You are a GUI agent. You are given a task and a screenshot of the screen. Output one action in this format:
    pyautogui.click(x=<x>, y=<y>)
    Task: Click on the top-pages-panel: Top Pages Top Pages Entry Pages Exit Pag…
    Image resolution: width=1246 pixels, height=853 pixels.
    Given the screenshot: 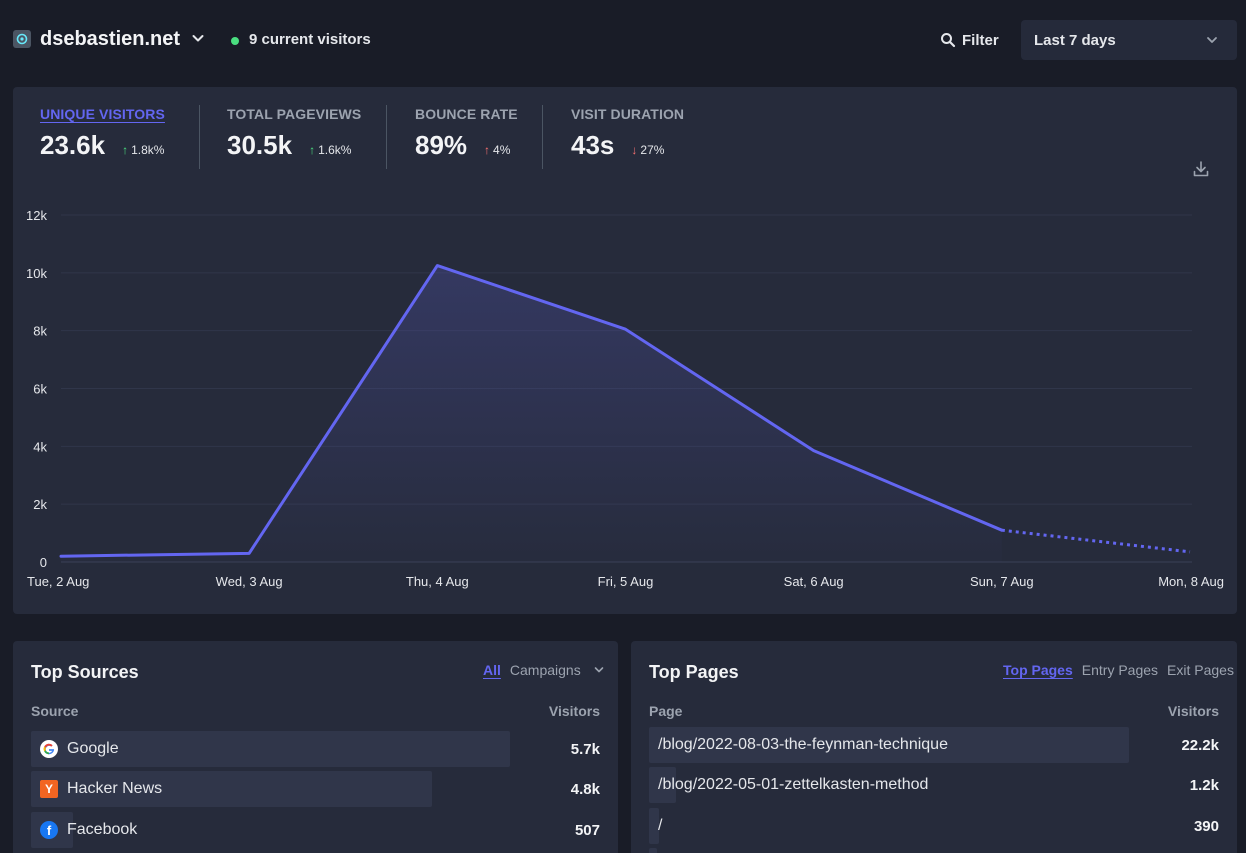 What is the action you would take?
    pyautogui.click(x=934, y=747)
    